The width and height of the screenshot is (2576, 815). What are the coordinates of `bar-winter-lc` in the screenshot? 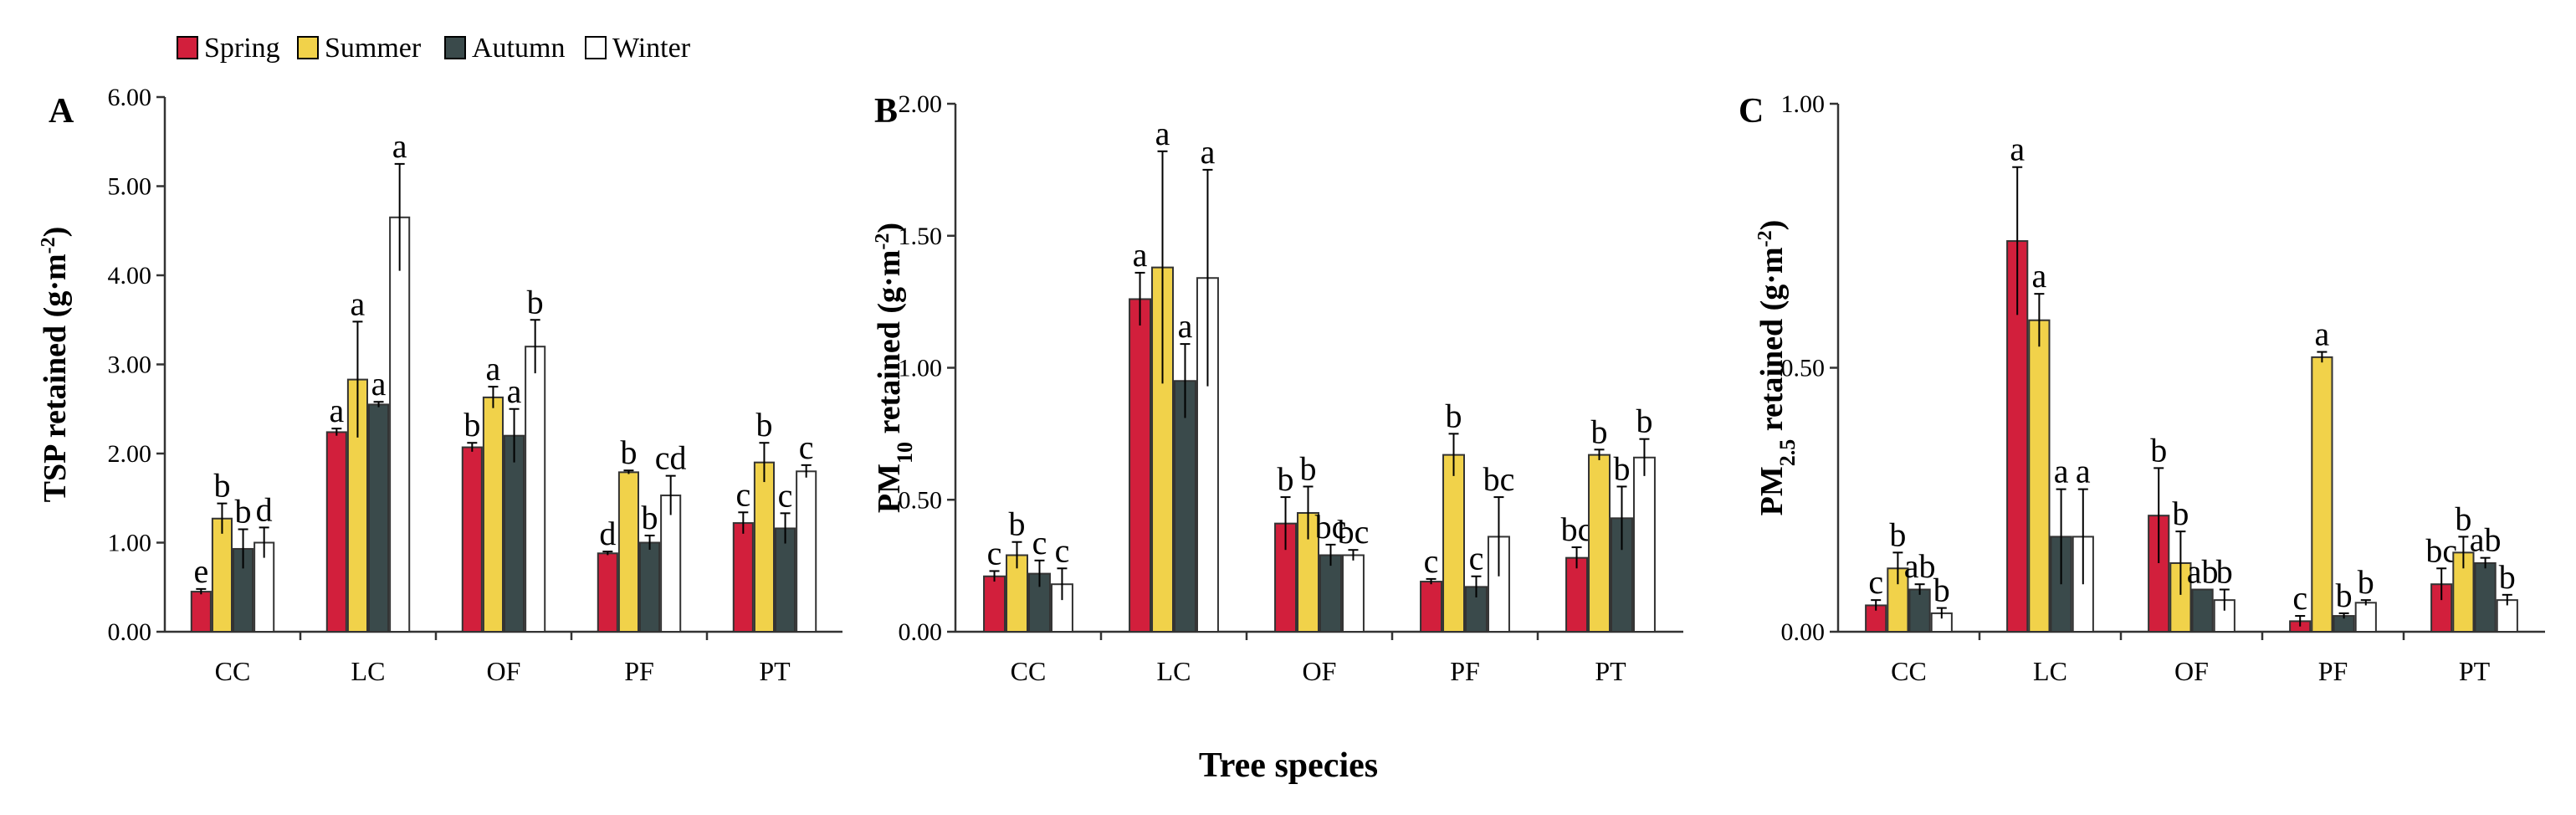 It's located at (400, 424).